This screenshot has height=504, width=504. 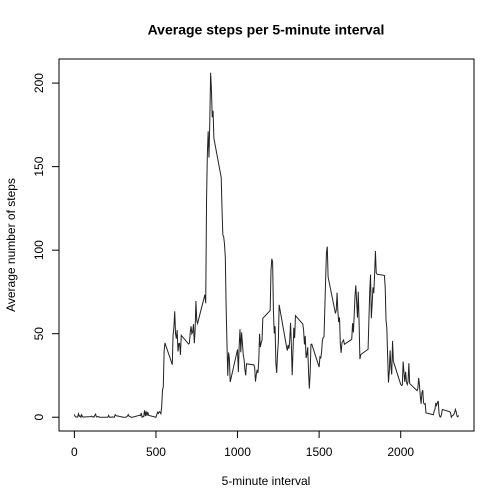 What do you see at coordinates (319, 452) in the screenshot?
I see `x-tick-label: 1500` at bounding box center [319, 452].